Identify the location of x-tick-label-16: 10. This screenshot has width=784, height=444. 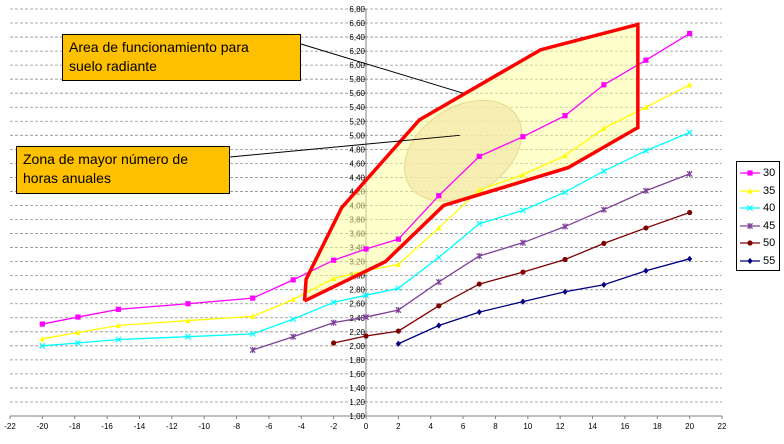
(527, 426).